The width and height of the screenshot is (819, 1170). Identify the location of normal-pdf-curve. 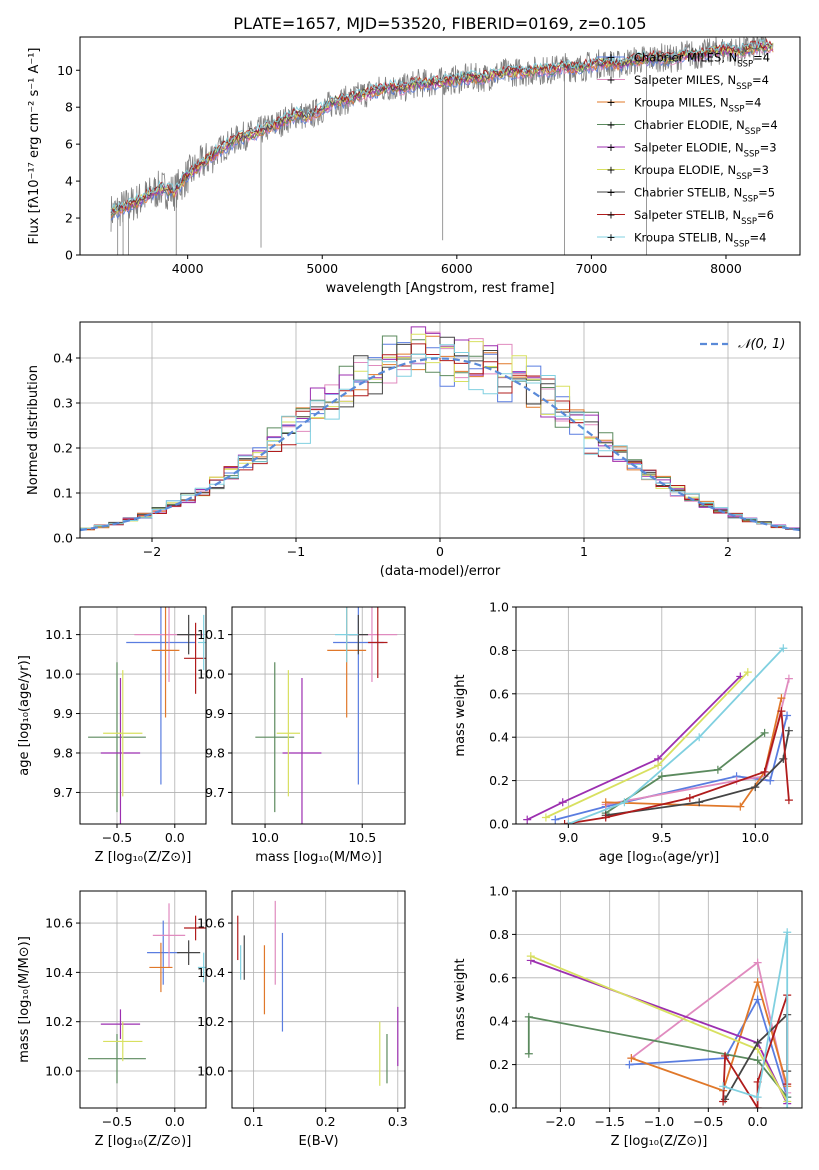
(440, 444).